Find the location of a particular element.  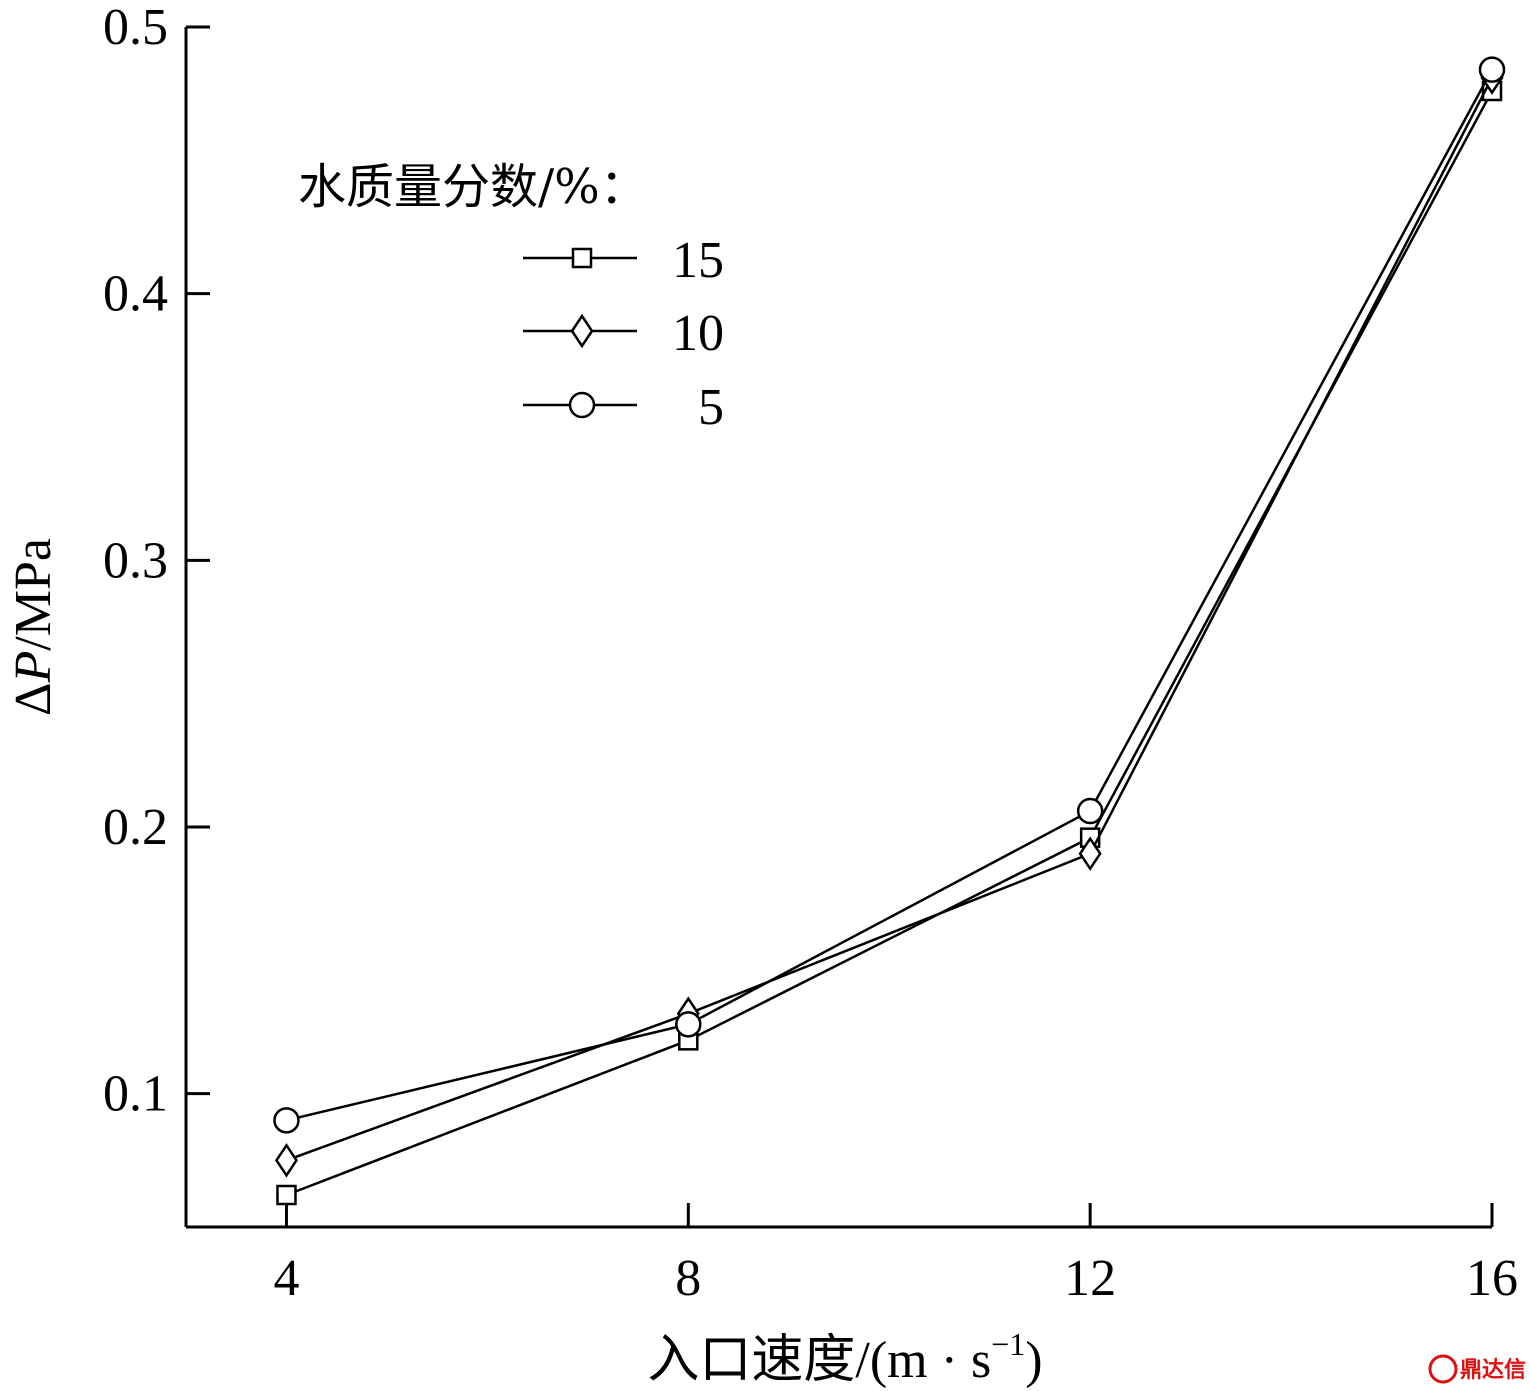

y-tick-label: 0.4 is located at coordinates (135, 294).